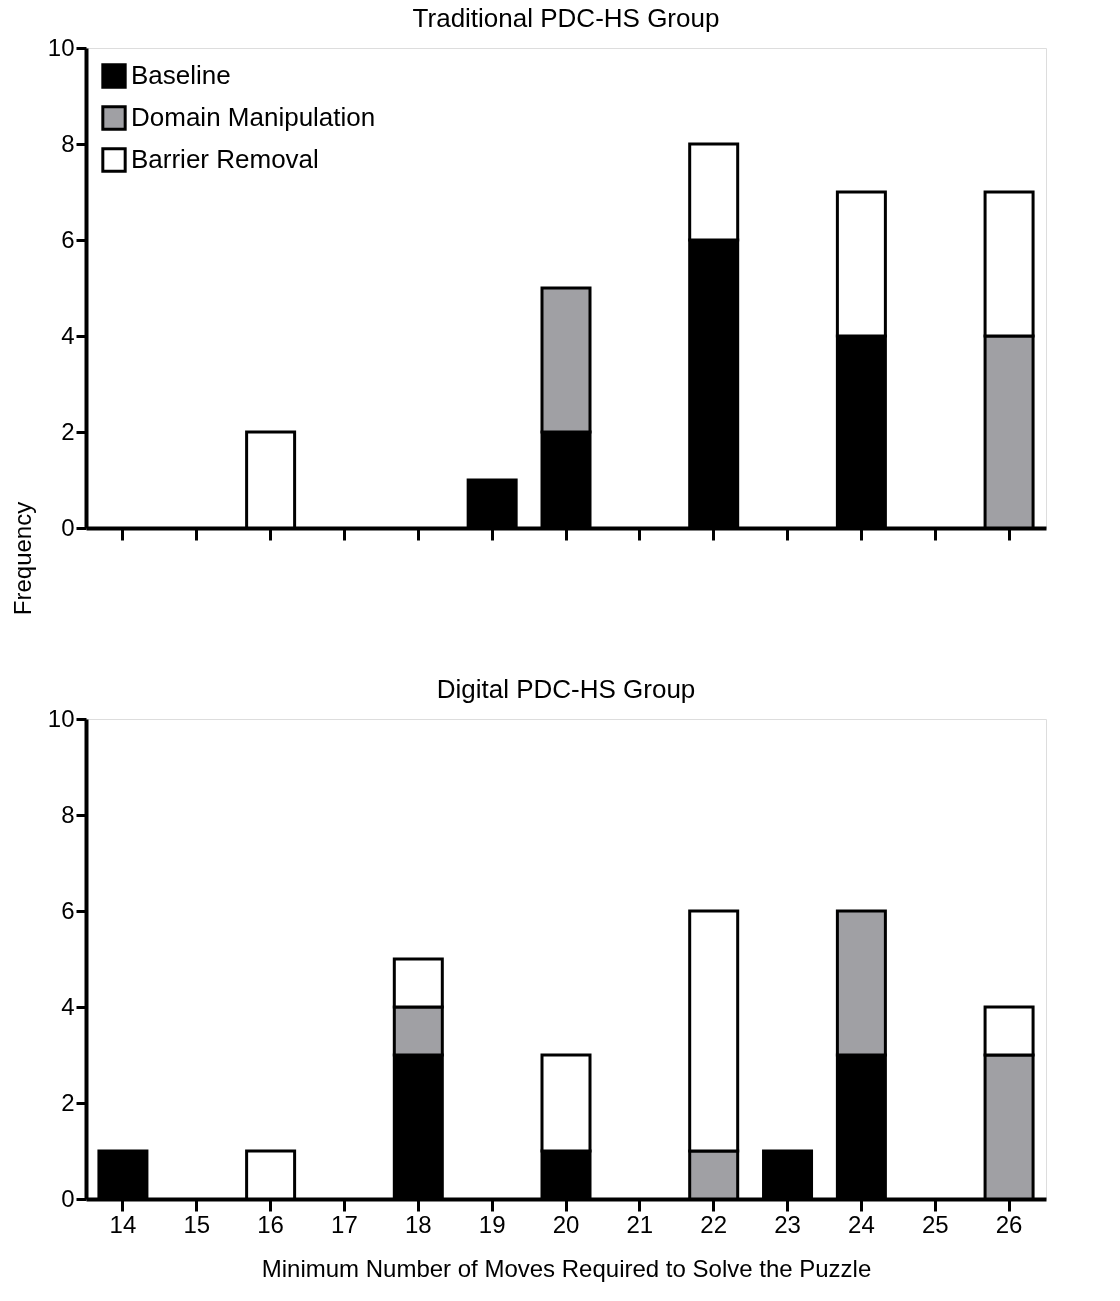  I want to click on x-tick-label: 25, so click(935, 1224).